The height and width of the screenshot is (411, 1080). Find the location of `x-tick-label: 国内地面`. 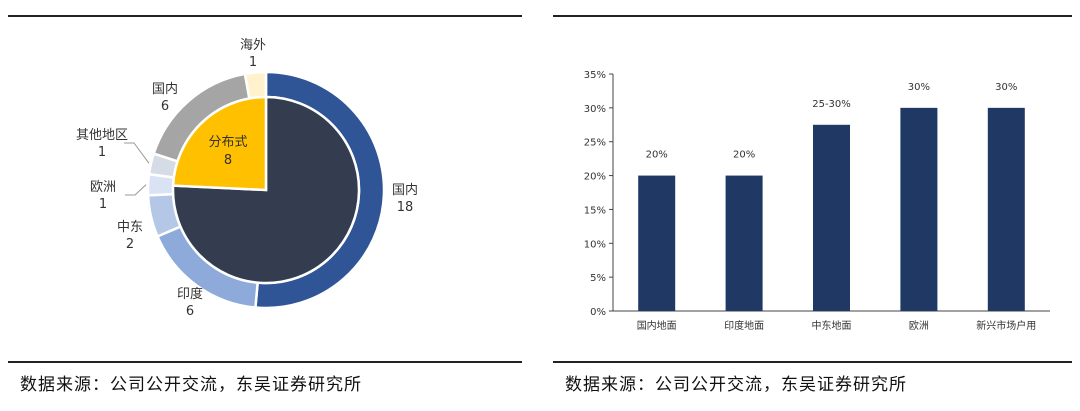

x-tick-label: 国内地面 is located at coordinates (657, 325).